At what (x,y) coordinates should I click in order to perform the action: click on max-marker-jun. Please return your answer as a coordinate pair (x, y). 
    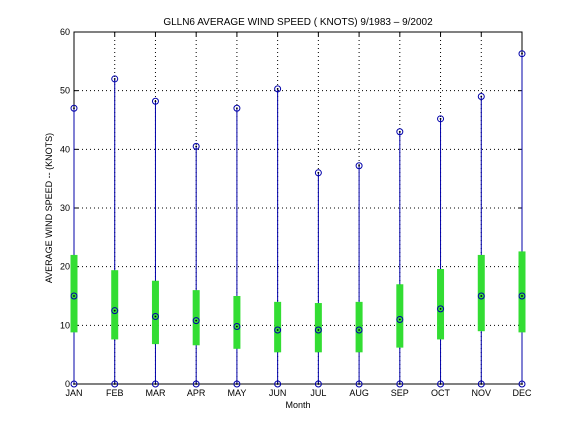
    Looking at the image, I should click on (278, 89).